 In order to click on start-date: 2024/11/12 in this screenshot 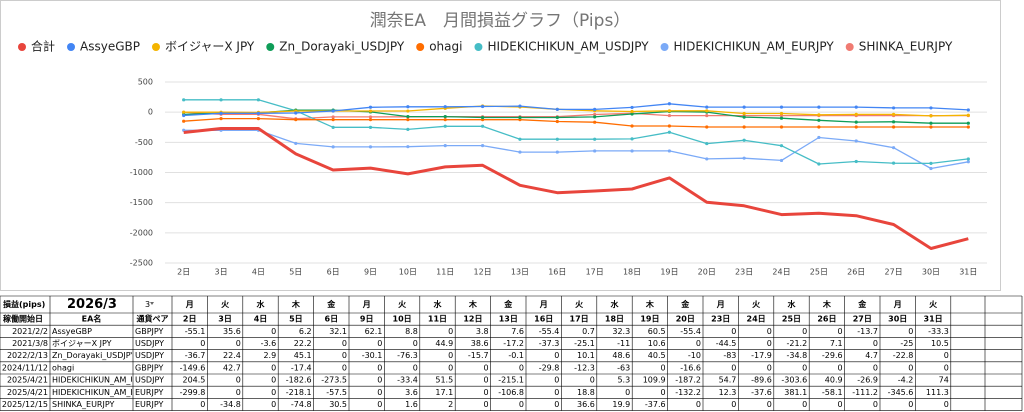, I will do `click(25, 367)`.